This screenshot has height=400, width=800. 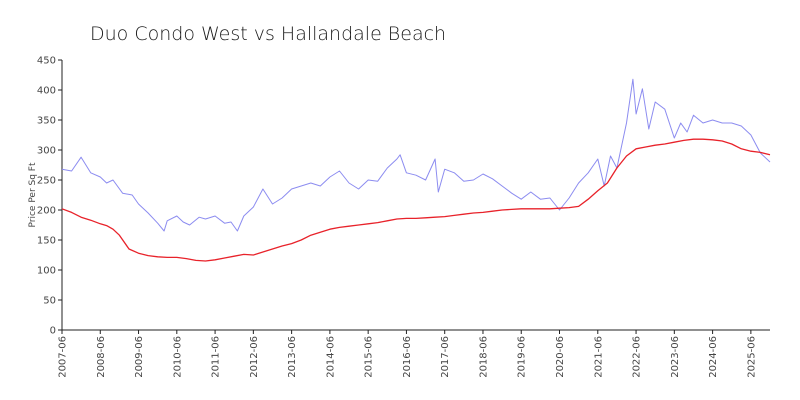 What do you see at coordinates (46, 121) in the screenshot?
I see `y-tick-label: 350` at bounding box center [46, 121].